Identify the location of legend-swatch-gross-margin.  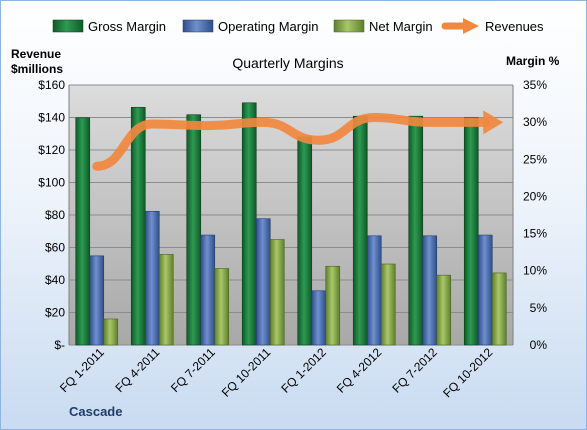
(68, 26).